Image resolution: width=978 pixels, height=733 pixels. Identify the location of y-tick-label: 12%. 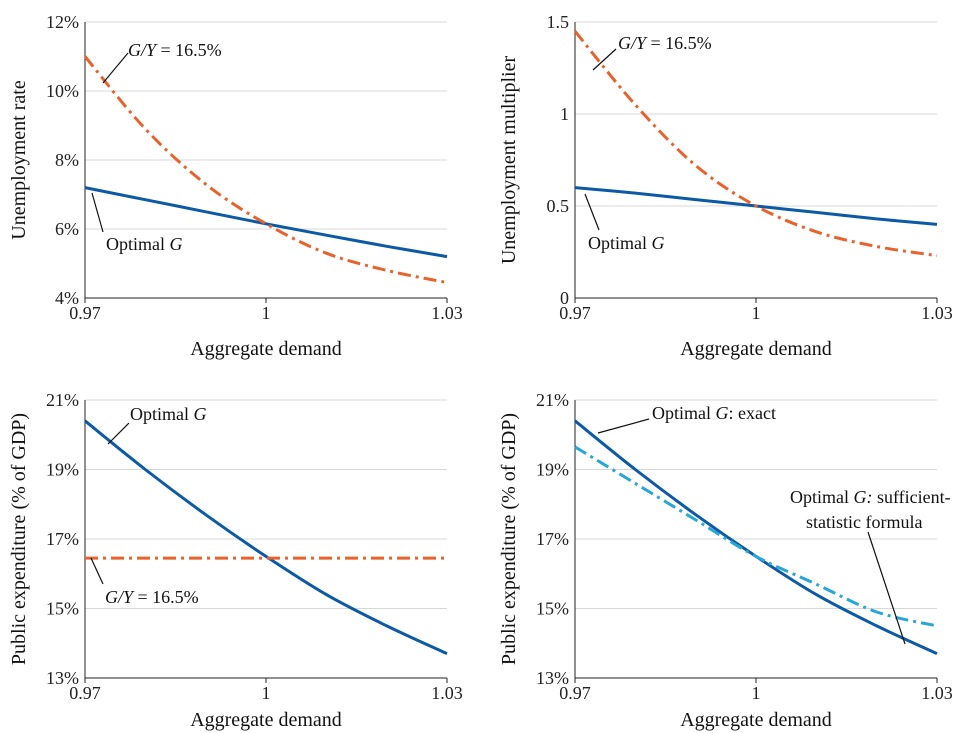
(62, 22).